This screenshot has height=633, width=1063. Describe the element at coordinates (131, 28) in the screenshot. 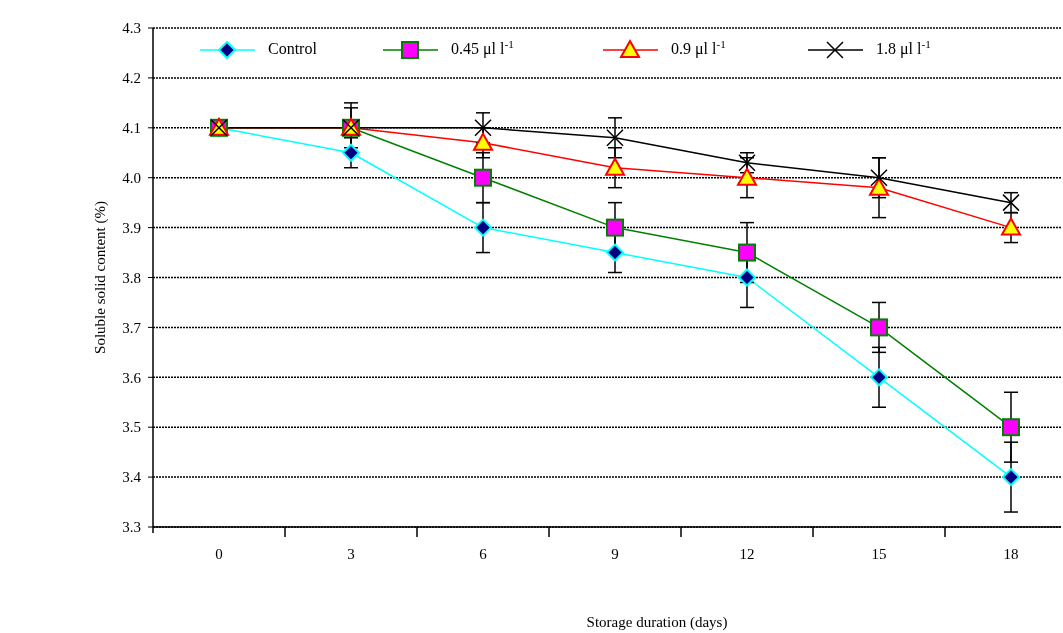

I see `y-tick-label: 4.3` at that location.